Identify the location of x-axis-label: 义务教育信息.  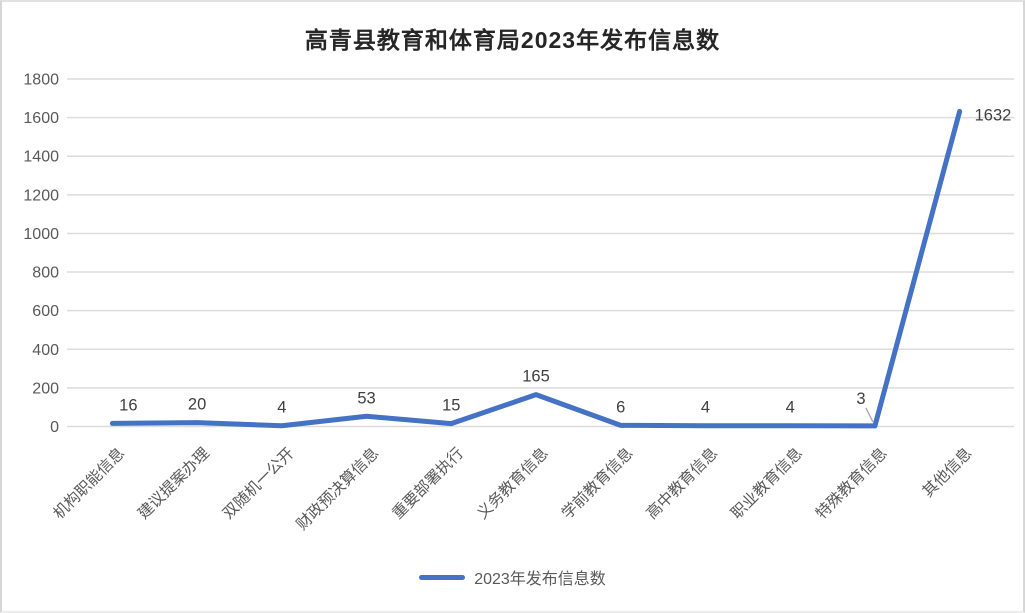
(512, 483).